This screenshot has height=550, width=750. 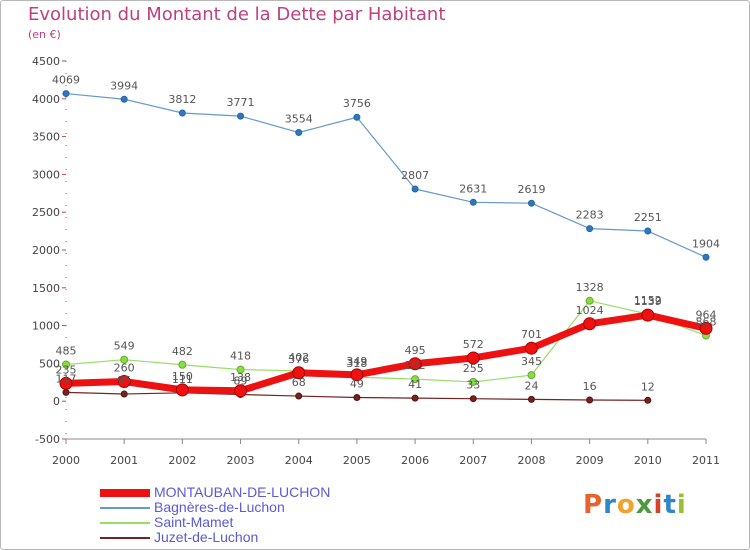 What do you see at coordinates (124, 368) in the screenshot?
I see `data-label-montauban-de-luchon: 260` at bounding box center [124, 368].